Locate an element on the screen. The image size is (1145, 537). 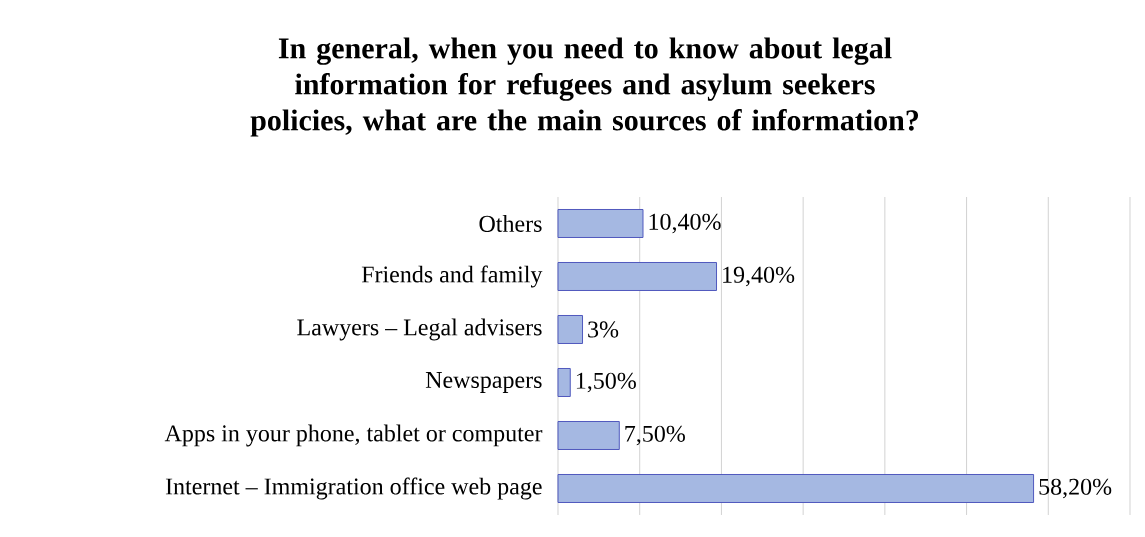
y-tick-label: Internet – Immigration office web page is located at coordinates (353, 488).